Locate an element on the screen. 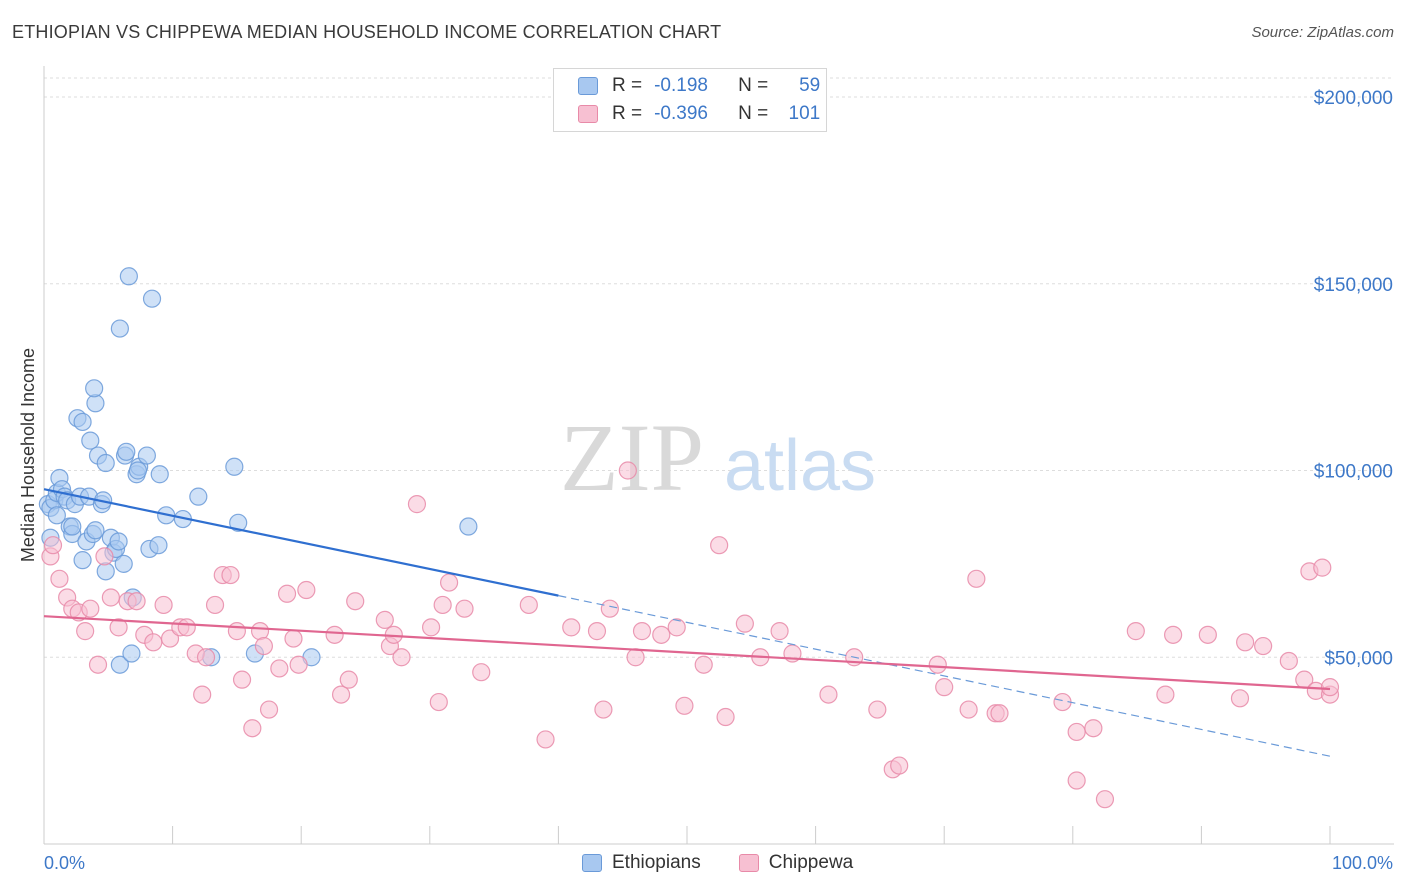 The width and height of the screenshot is (1406, 892). legend-label-ethiopians: Ethiopians is located at coordinates (656, 862).